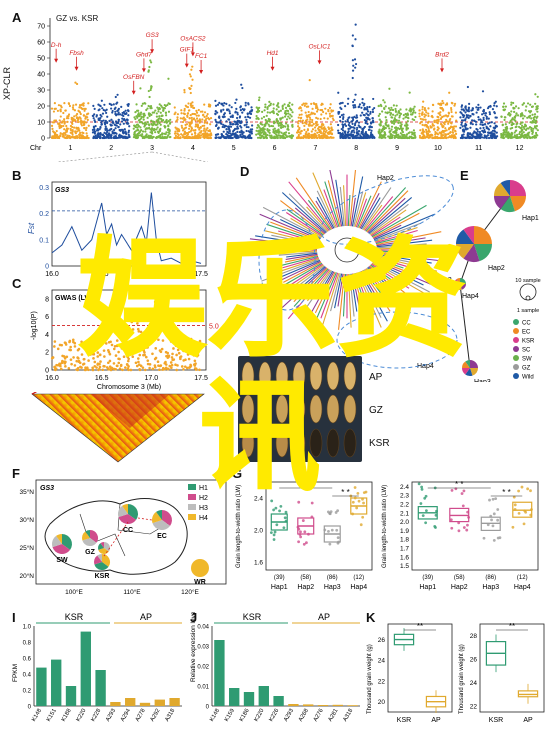 This screenshot has width=548, height=737. Describe the element at coordinates (382, 661) in the screenshot. I see `panel-k-left-ytick-label: 24` at that location.